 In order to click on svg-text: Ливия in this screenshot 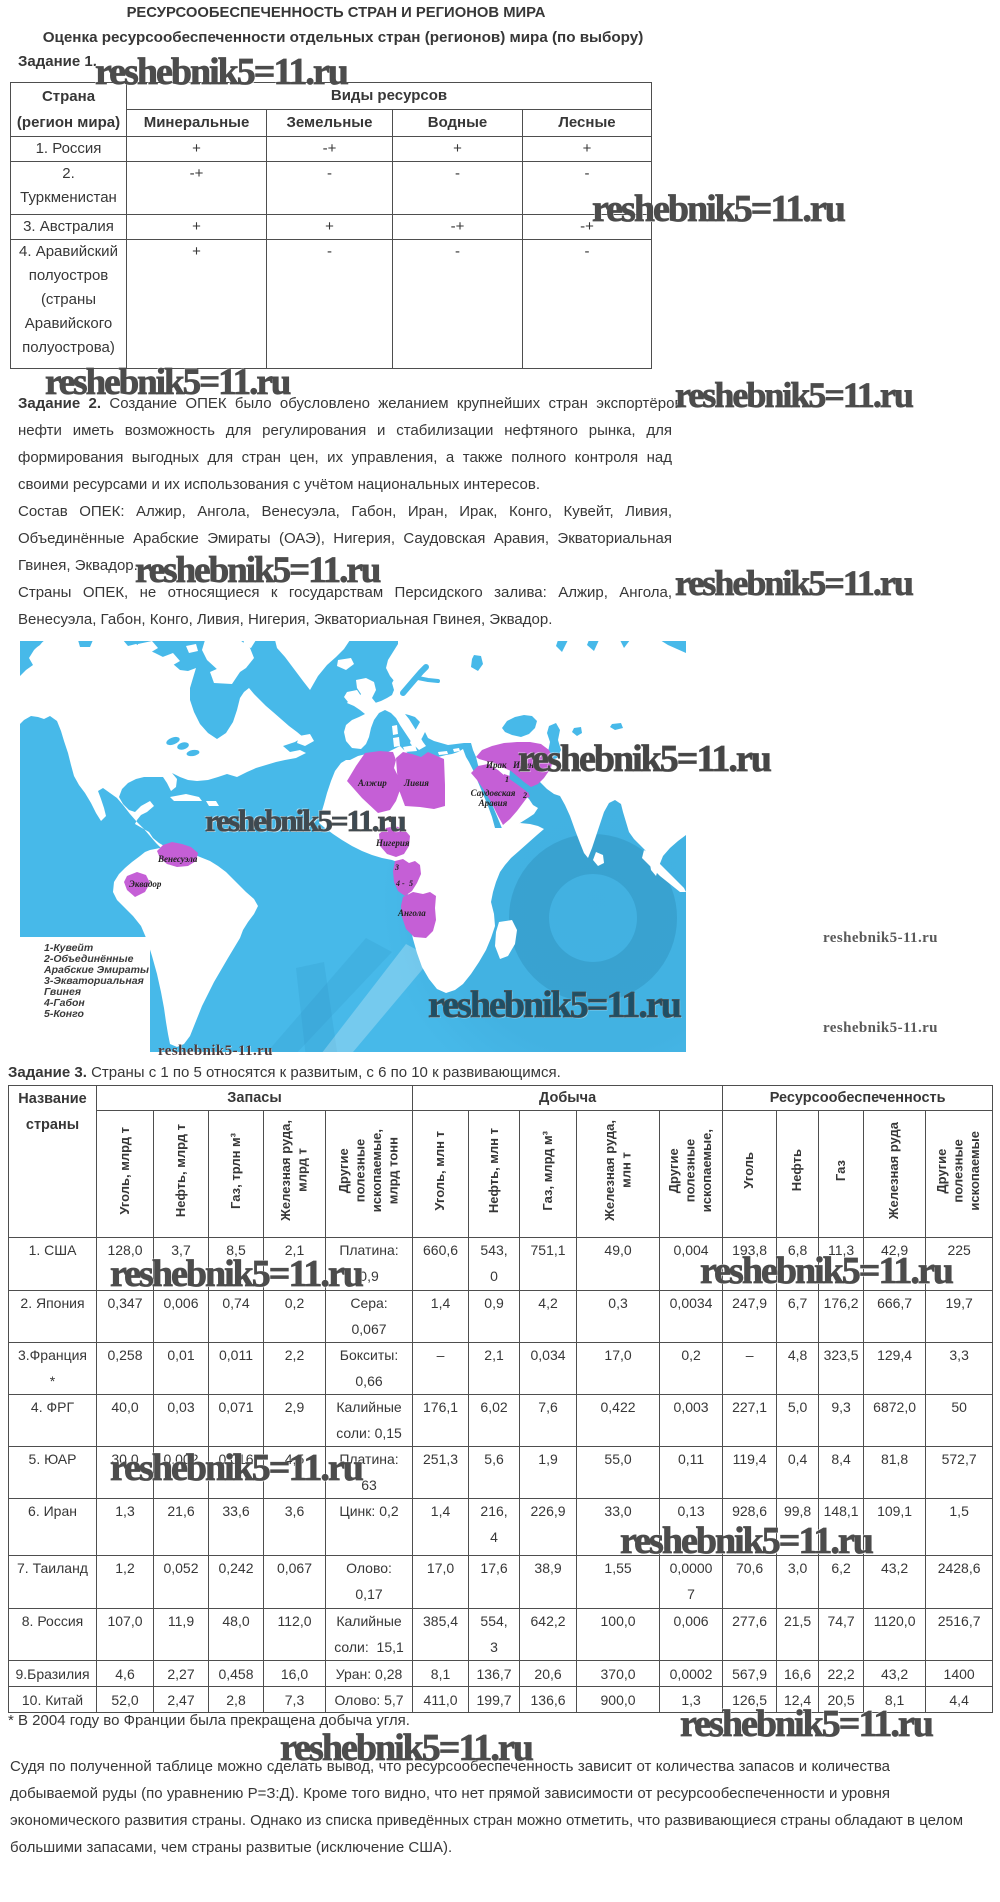, I will do `click(416, 783)`.